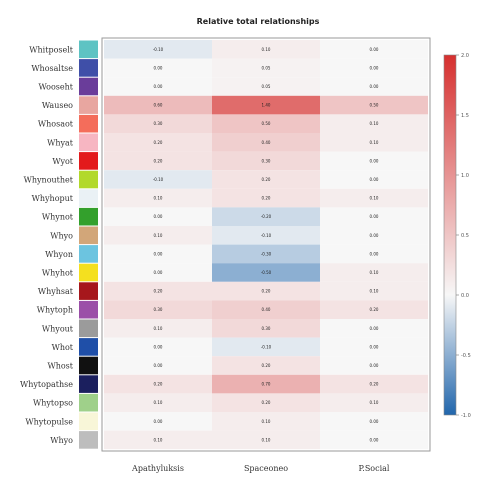 This screenshot has height=500, width=500. I want to click on cell-value-label: 0.60, so click(158, 105).